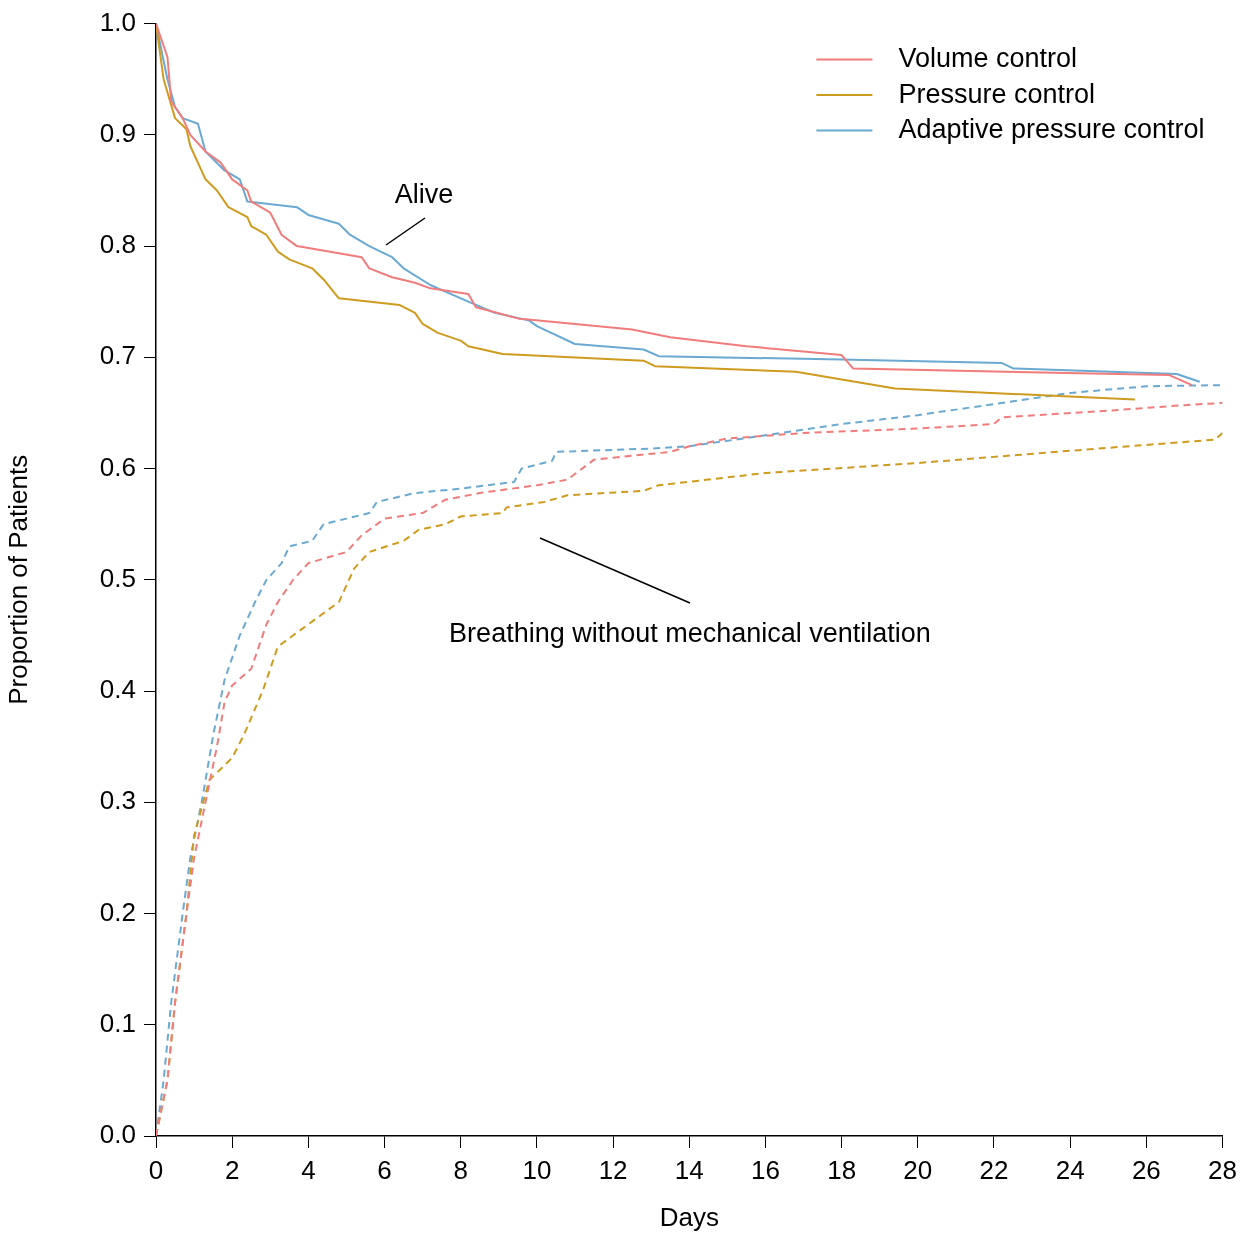  Describe the element at coordinates (117, 689) in the screenshot. I see `y-tick-label: 0.4` at that location.